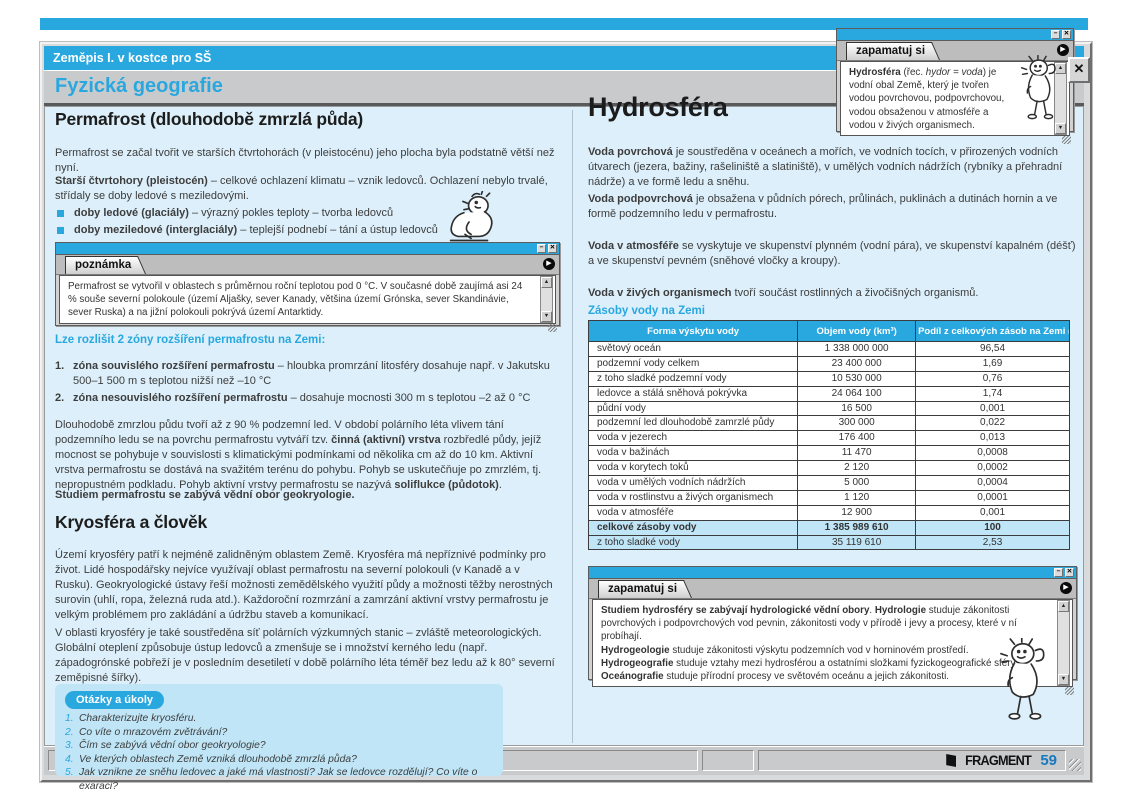  Describe the element at coordinates (646, 311) in the screenshot. I see `table-title: Zásoby vody na Zemi` at that location.